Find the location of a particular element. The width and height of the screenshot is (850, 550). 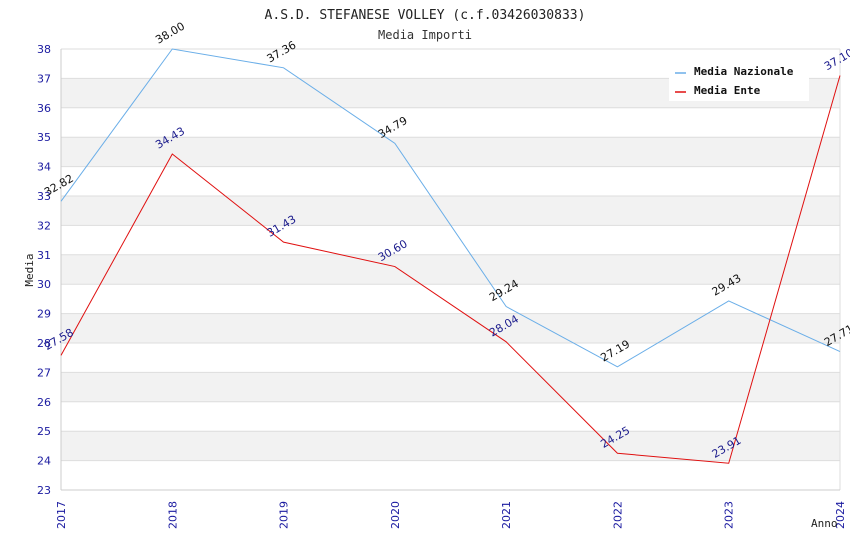

y-tick-label: 23 is located at coordinates (44, 490).